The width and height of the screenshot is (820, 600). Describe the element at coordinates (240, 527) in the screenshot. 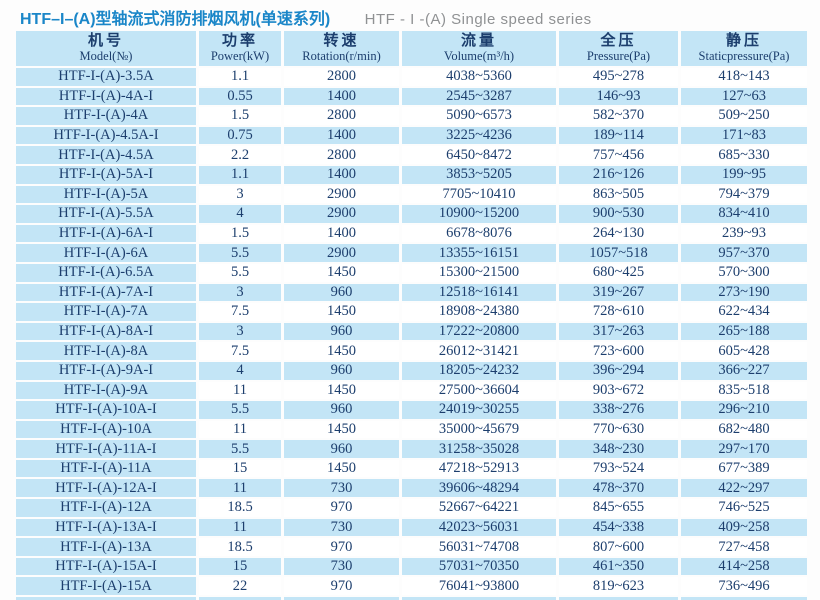

I see `value-cell: 11` at that location.